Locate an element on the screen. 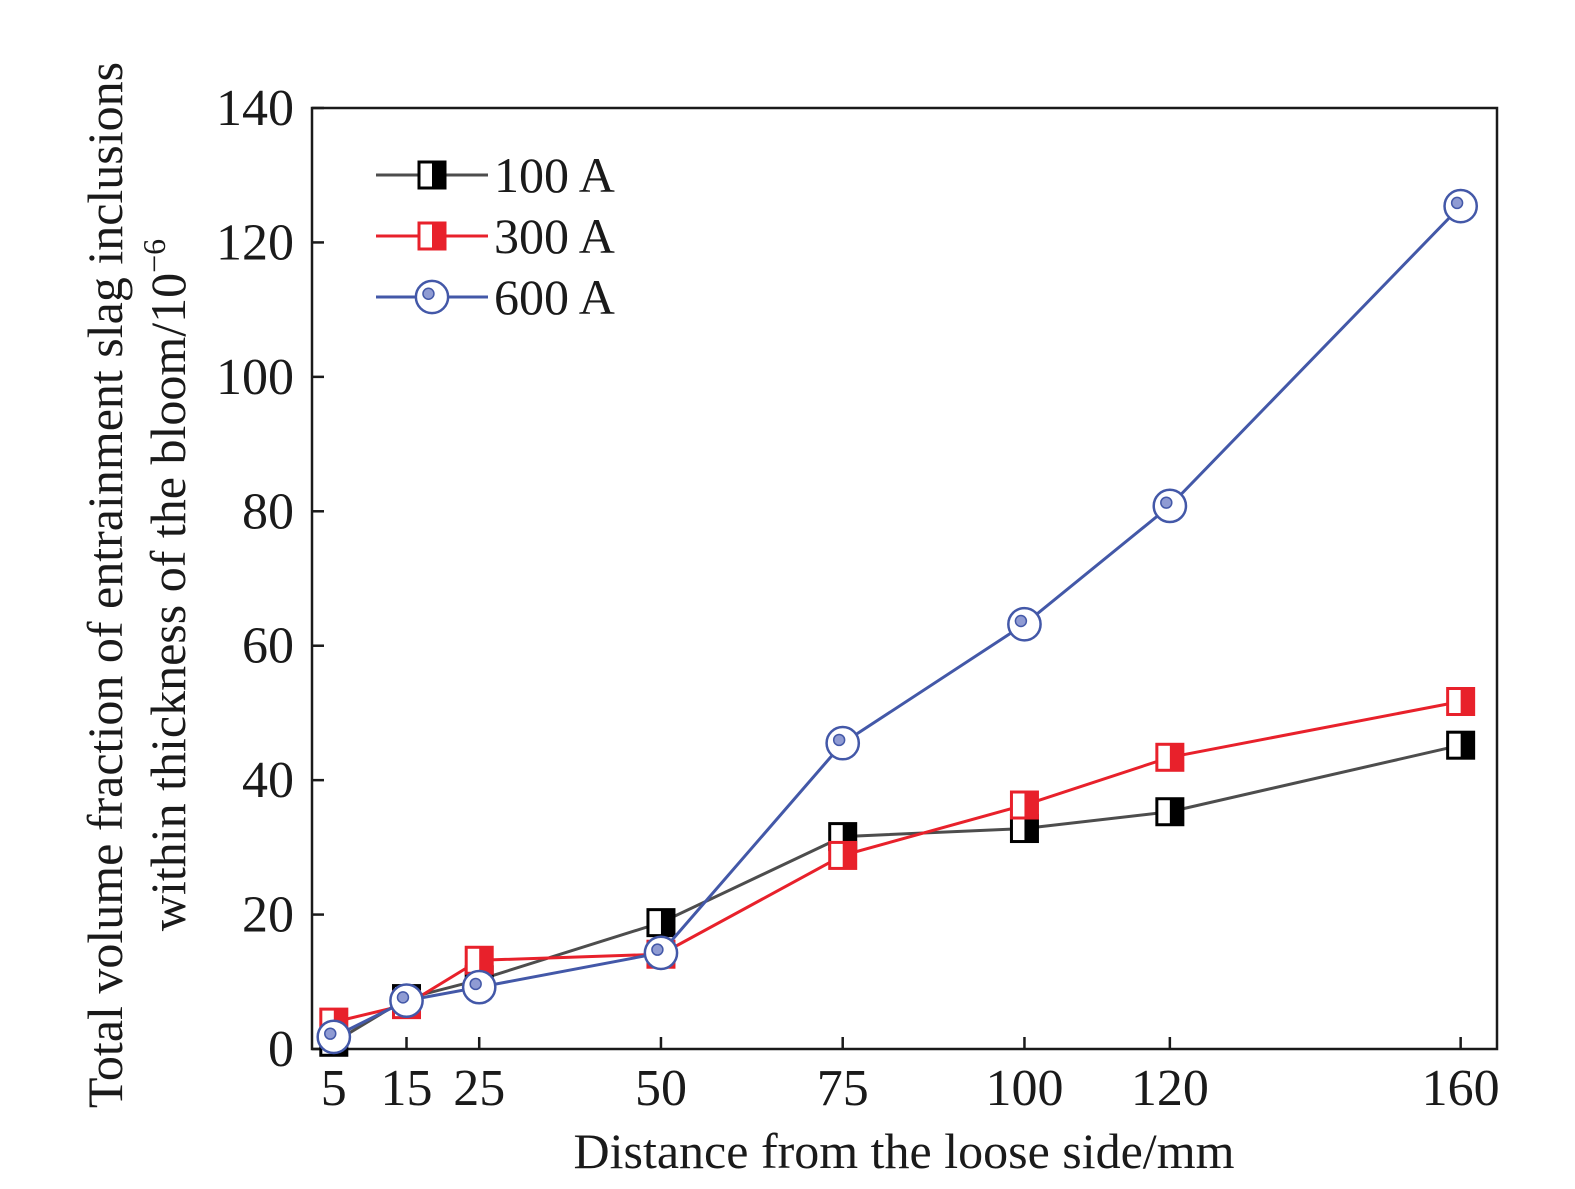  x-tick-label: 25 is located at coordinates (479, 1088).